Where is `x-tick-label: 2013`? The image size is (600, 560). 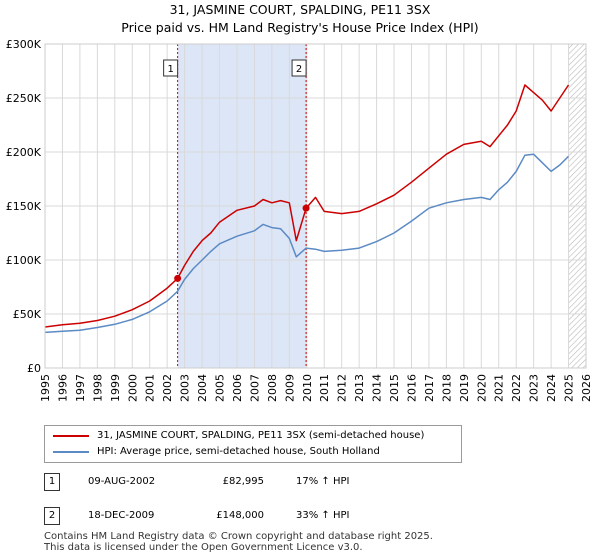 x-tick-label: 2013 is located at coordinates (359, 388).